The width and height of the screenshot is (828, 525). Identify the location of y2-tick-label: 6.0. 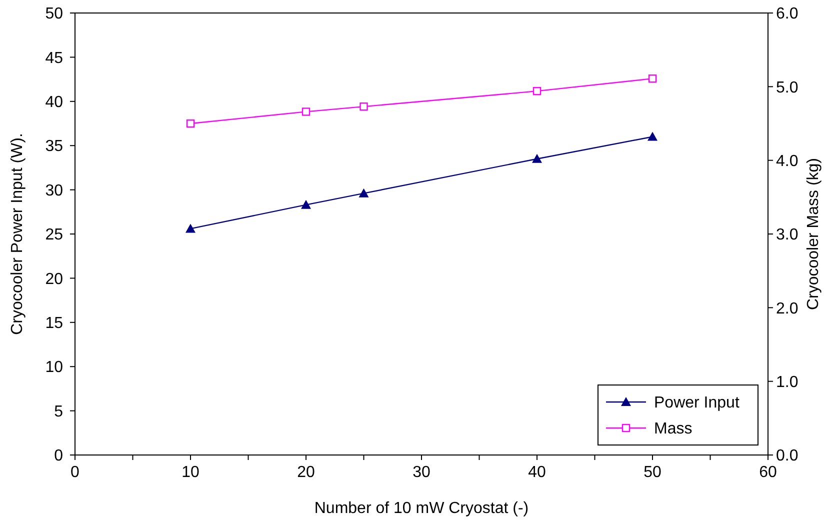
(787, 14).